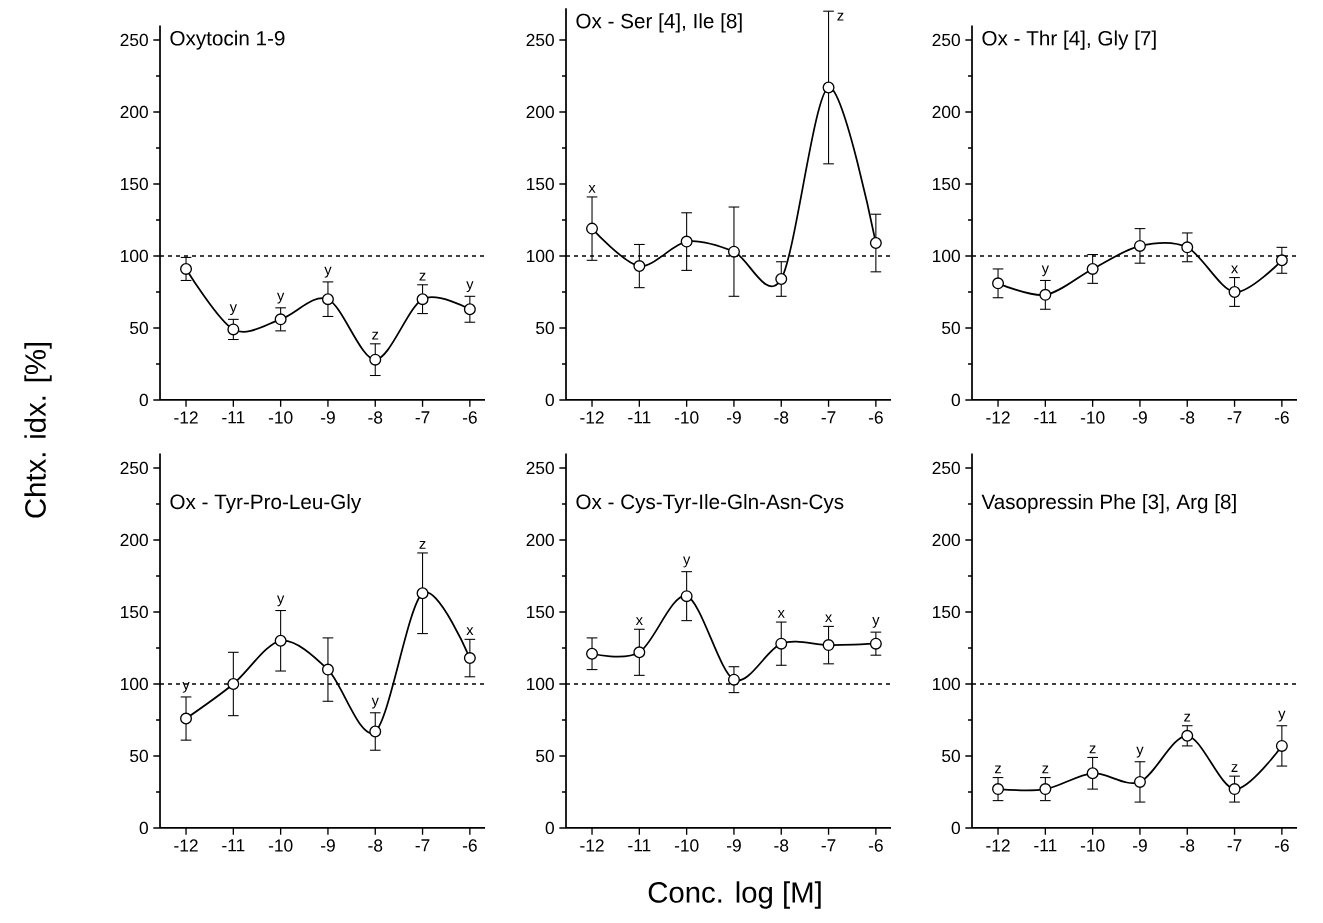 Image resolution: width=1323 pixels, height=923 pixels. What do you see at coordinates (710, 503) in the screenshot?
I see `text: Ox - Cys-Tyr-Ile-Gln-Asn-Cys` at bounding box center [710, 503].